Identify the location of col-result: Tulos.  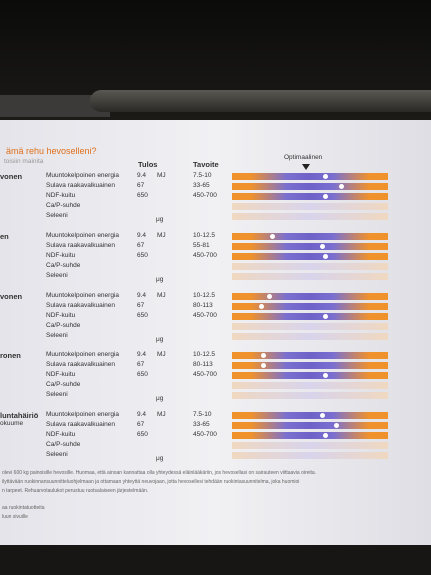
(148, 164).